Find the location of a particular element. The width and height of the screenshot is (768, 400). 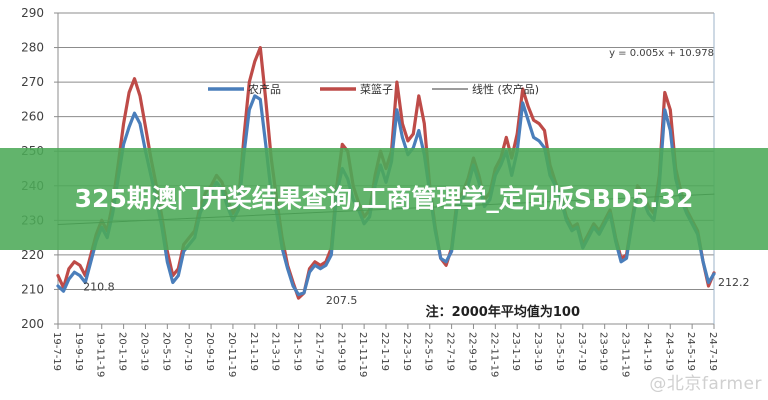

x-tick-label: 21-7-19 is located at coordinates (318, 351).